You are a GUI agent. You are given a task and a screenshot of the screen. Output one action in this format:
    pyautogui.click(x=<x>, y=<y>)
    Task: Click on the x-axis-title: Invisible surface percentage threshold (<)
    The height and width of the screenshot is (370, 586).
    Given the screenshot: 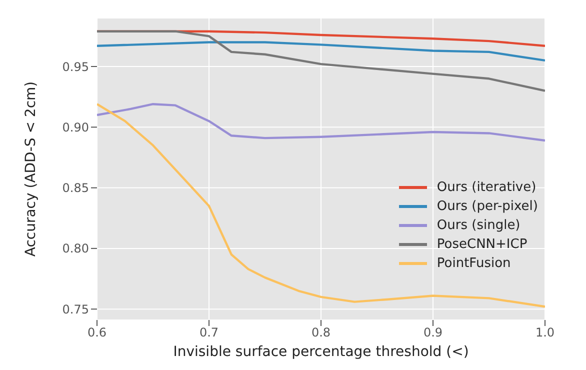 What is the action you would take?
    pyautogui.click(x=321, y=352)
    